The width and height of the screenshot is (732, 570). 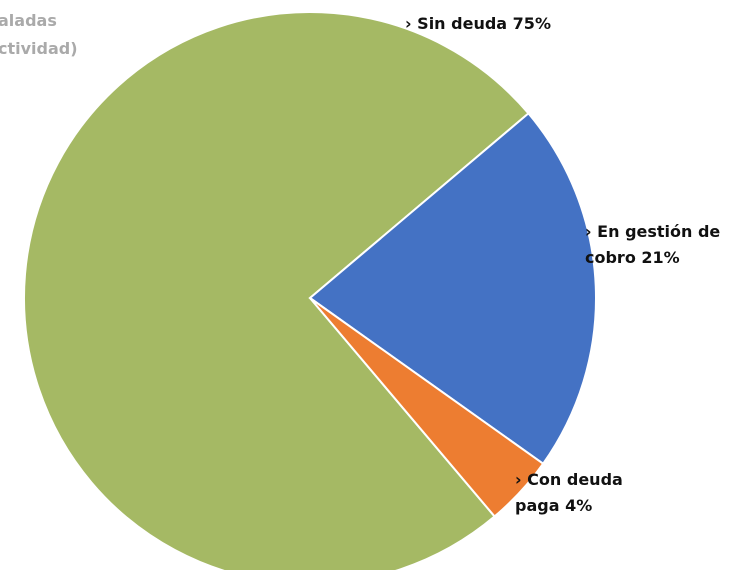 I want to click on category: Con deuda paga, so click(x=569, y=492).